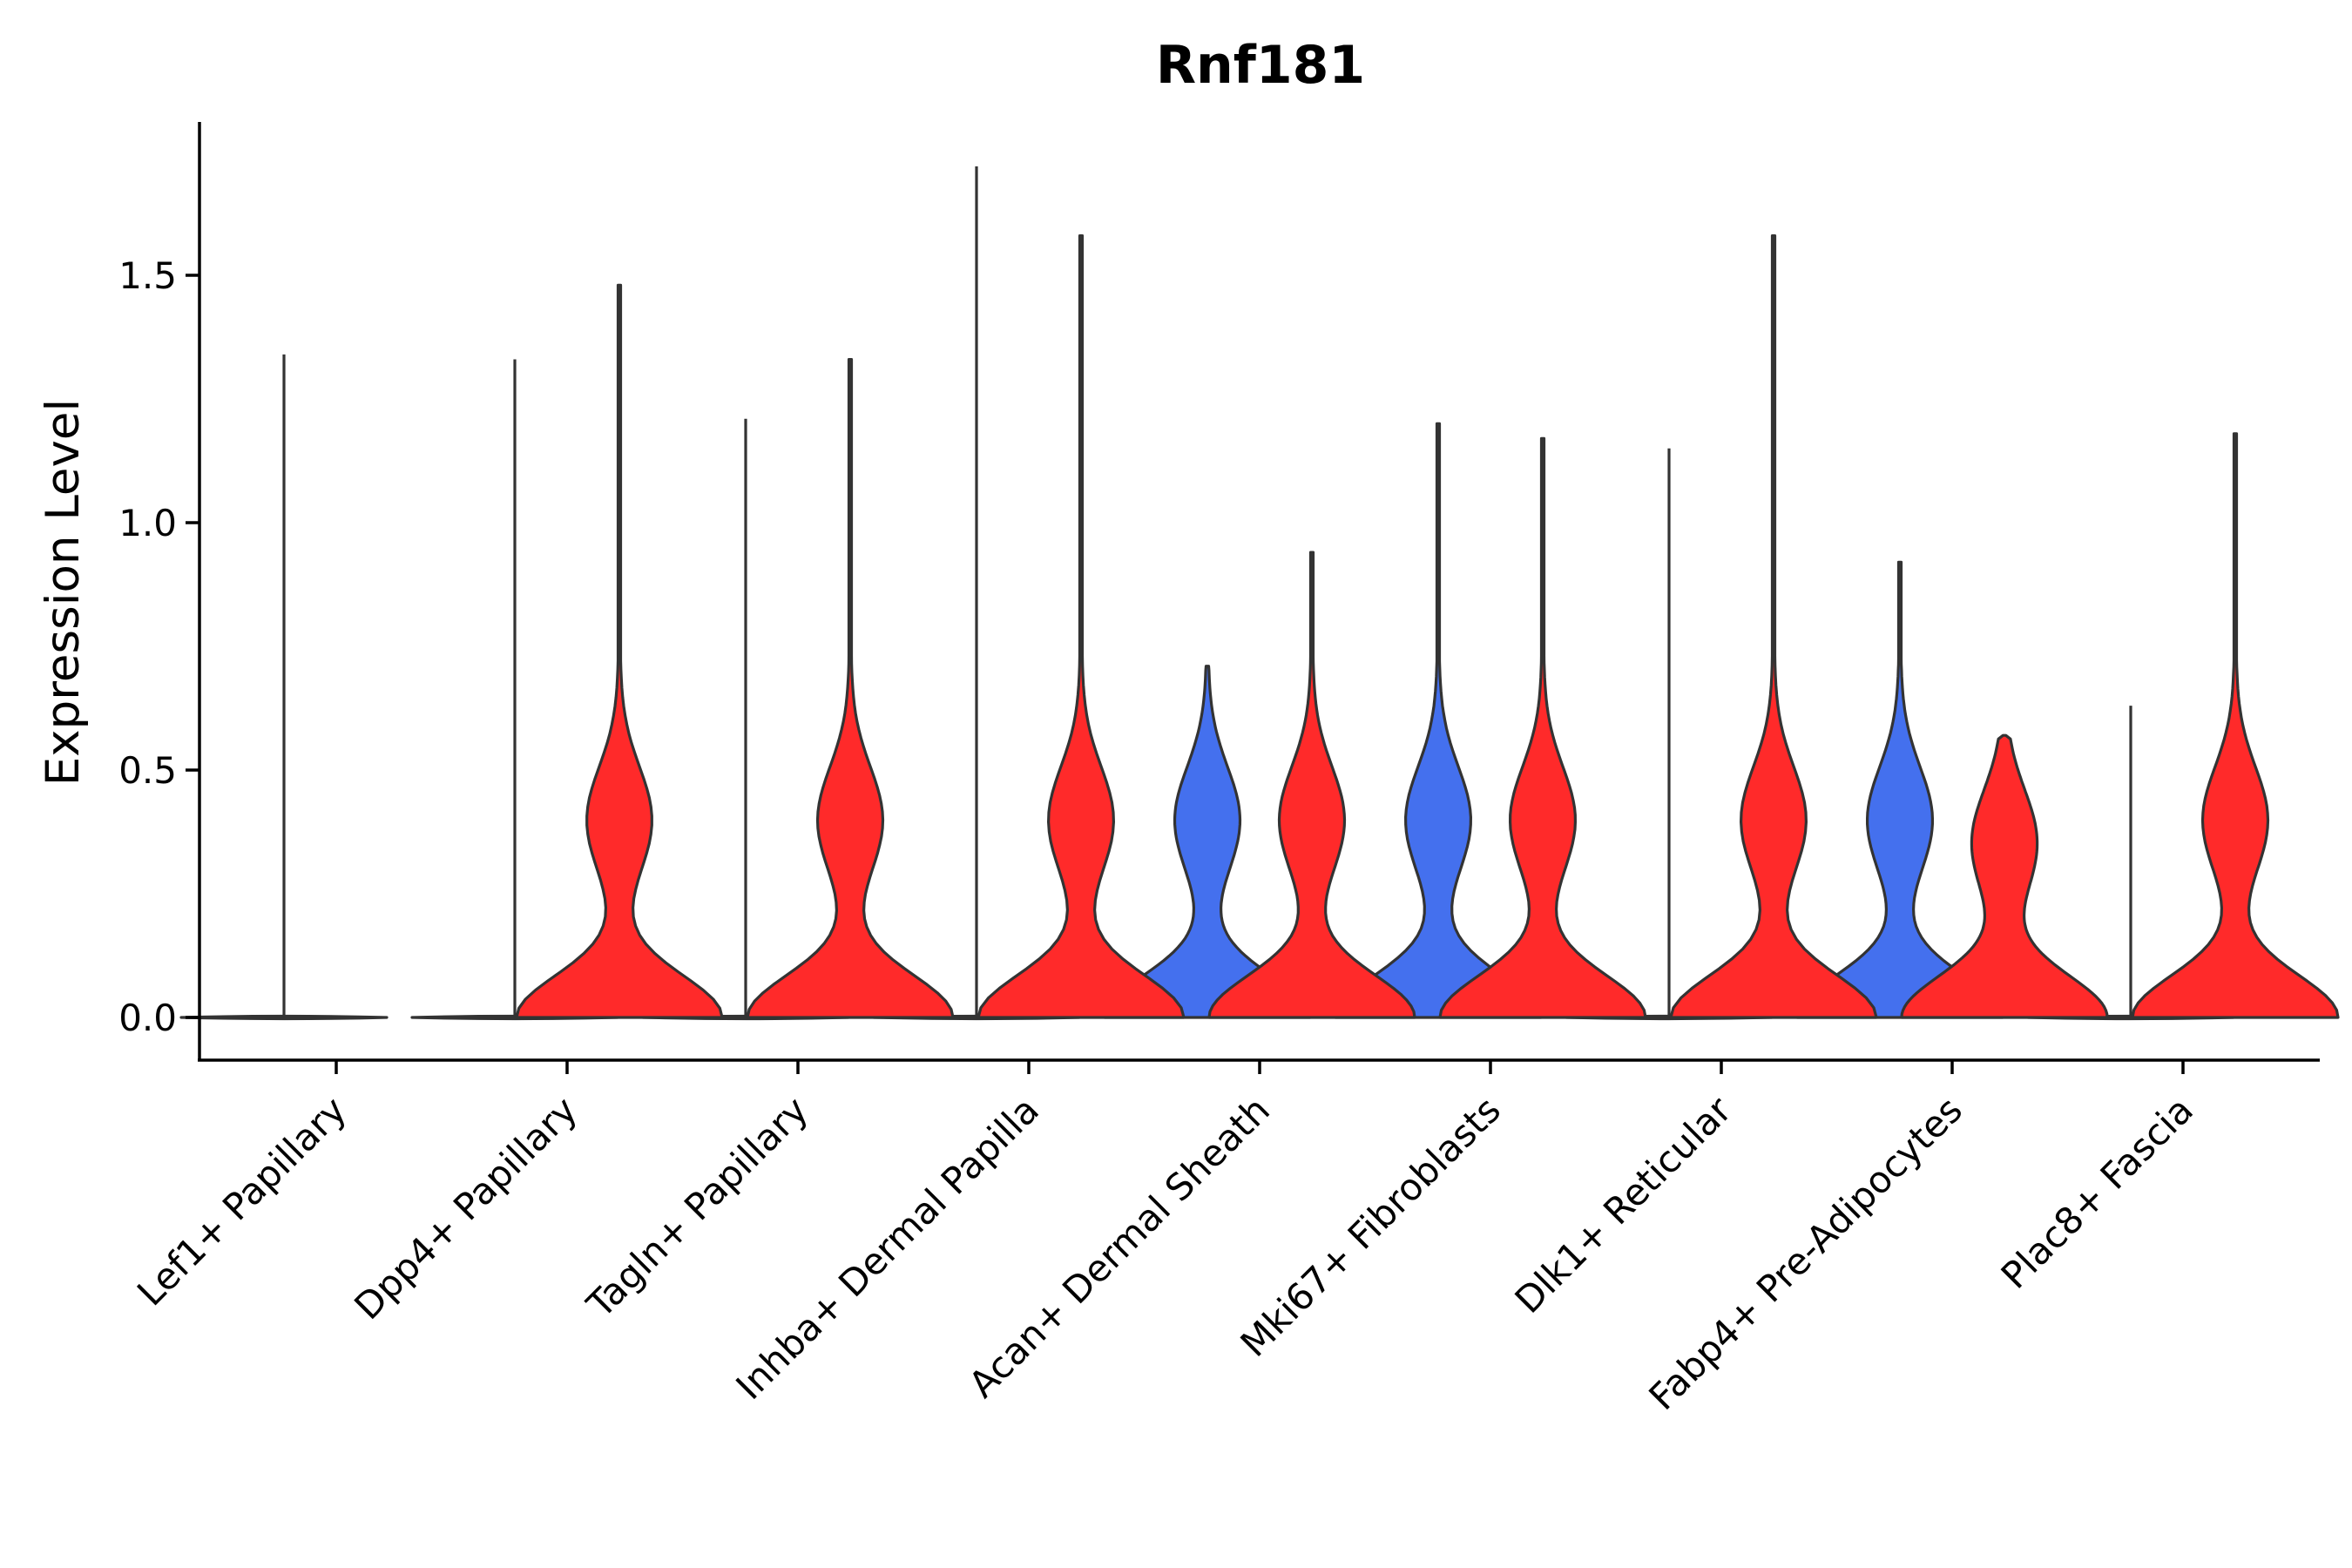  What do you see at coordinates (242, 1201) in the screenshot?
I see `x-tick-label: Lef1+ Papillary` at bounding box center [242, 1201].